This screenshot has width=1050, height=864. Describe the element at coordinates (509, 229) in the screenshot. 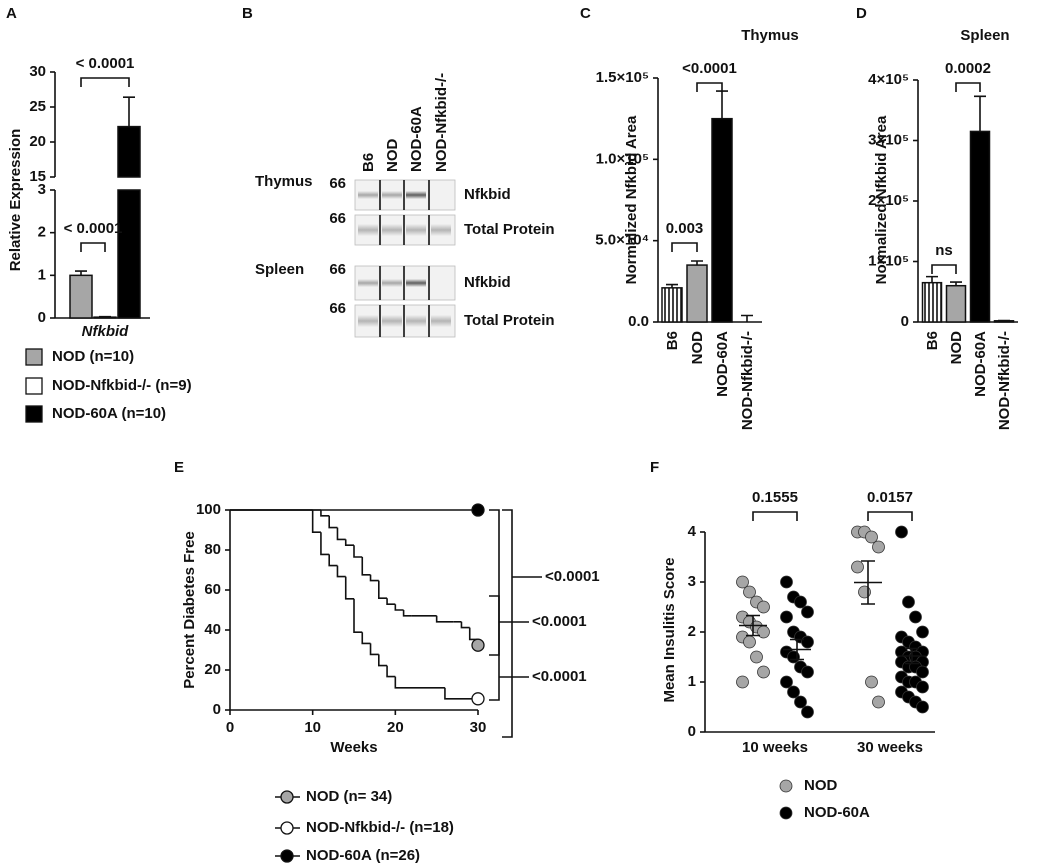

I see `band-label: Total Protein` at that location.